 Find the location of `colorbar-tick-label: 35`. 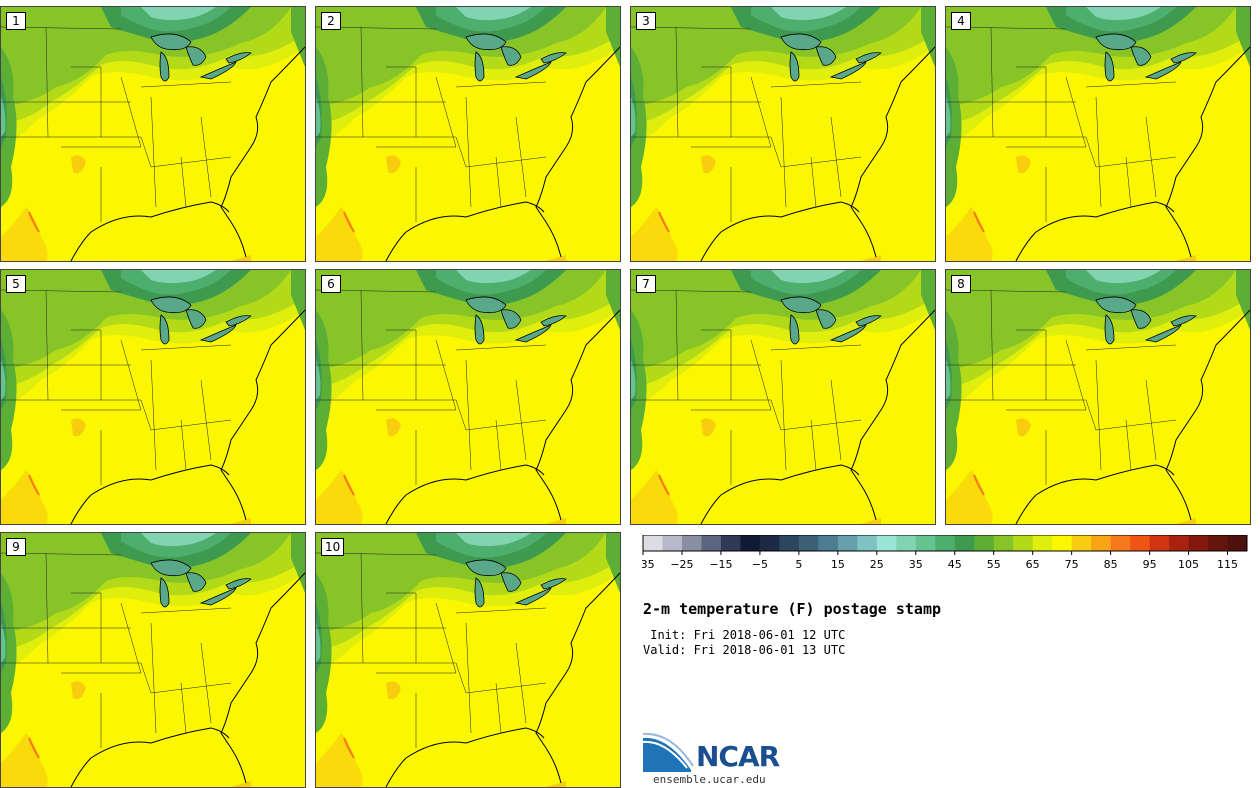

colorbar-tick-label: 35 is located at coordinates (916, 564).